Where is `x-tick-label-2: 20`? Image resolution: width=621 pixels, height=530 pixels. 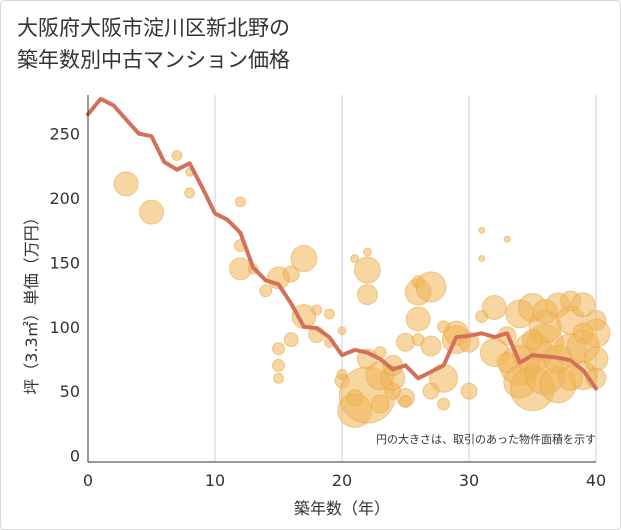
x-tick-label-2: 20 is located at coordinates (342, 480).